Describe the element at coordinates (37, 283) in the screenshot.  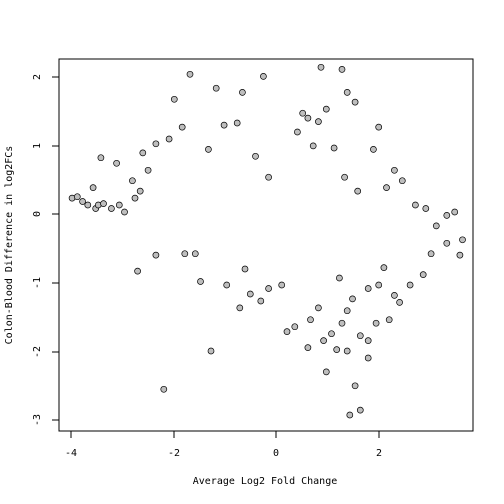
I see `y-tick-label: -1` at that location.